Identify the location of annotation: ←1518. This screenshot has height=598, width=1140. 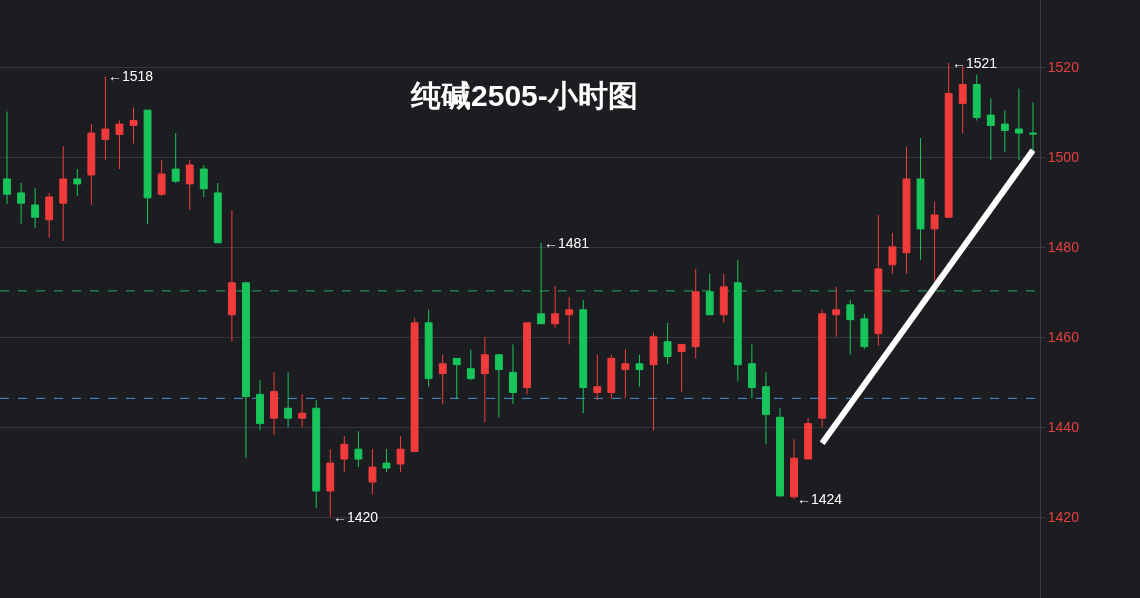
(131, 76).